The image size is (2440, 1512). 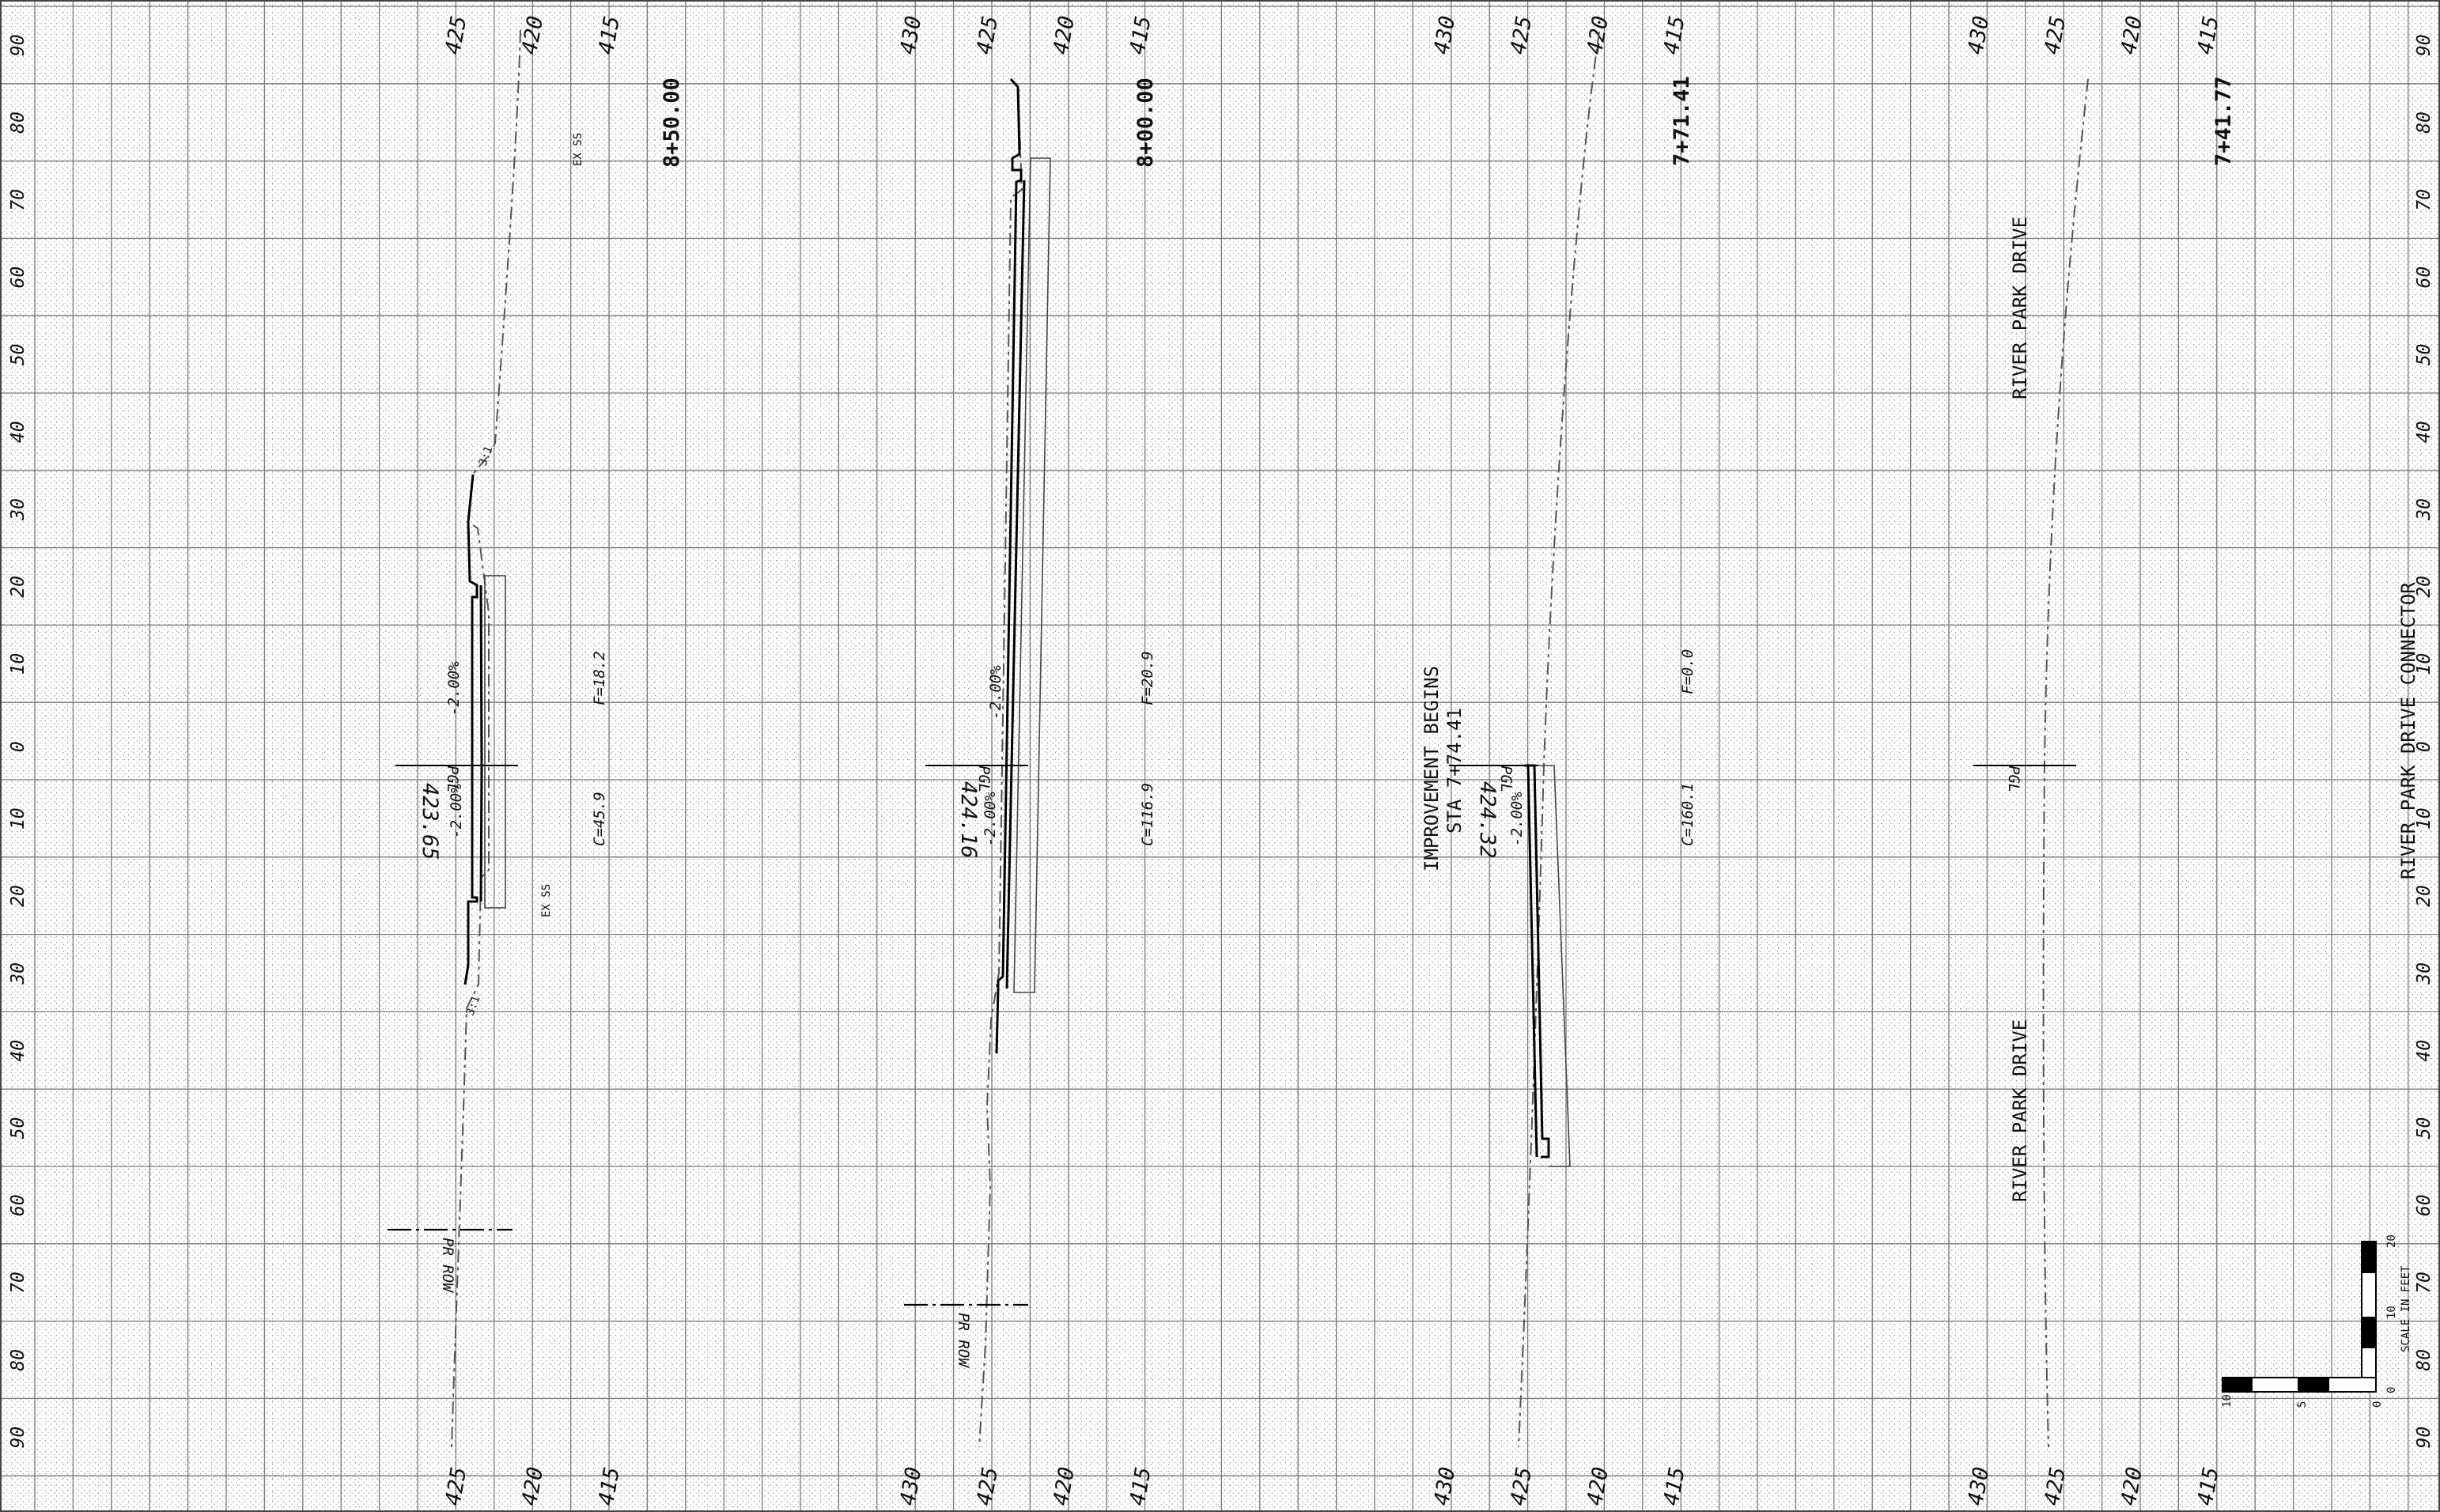 I want to click on road-label-lower: RIVER PARK DRIVE, so click(x=2020, y=1111).